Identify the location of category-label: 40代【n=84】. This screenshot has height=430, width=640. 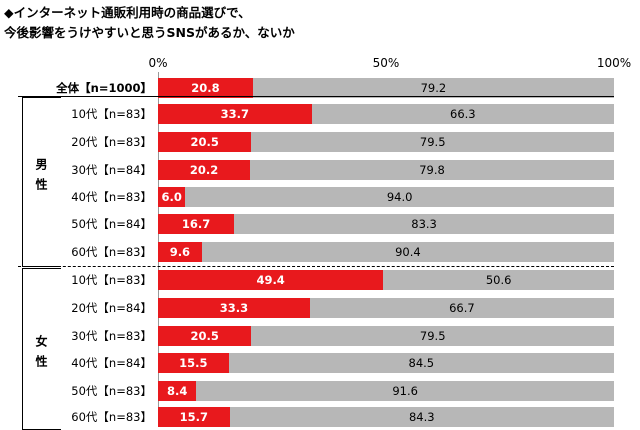
(111, 363).